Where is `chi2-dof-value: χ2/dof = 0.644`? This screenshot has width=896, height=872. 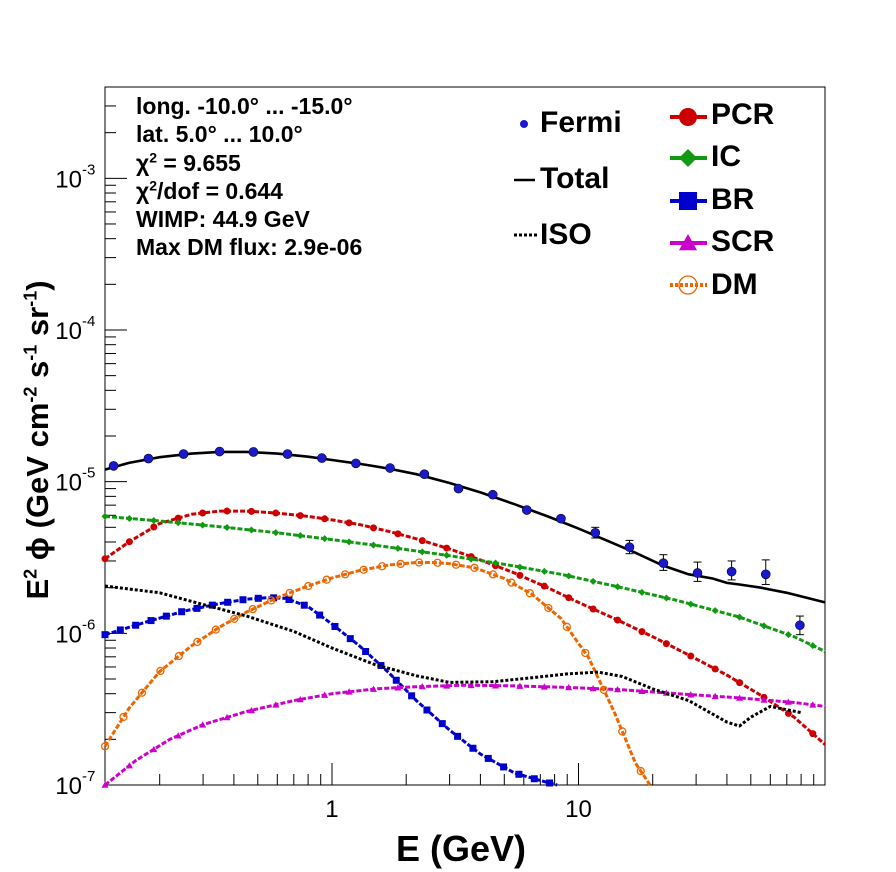 chi2-dof-value: χ2/dof = 0.644 is located at coordinates (209, 190).